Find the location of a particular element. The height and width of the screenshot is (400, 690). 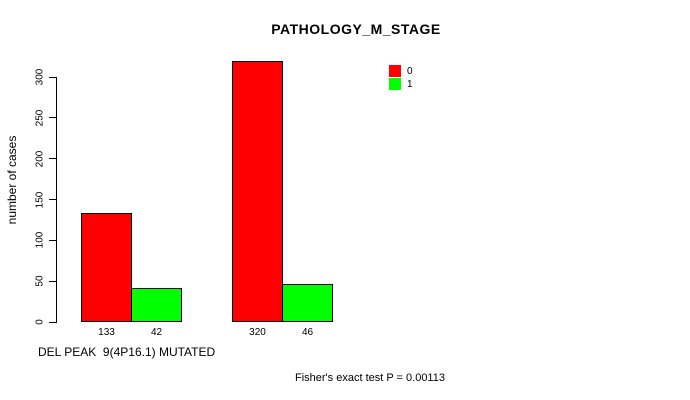

y-tick-label: 250 is located at coordinates (40, 118).